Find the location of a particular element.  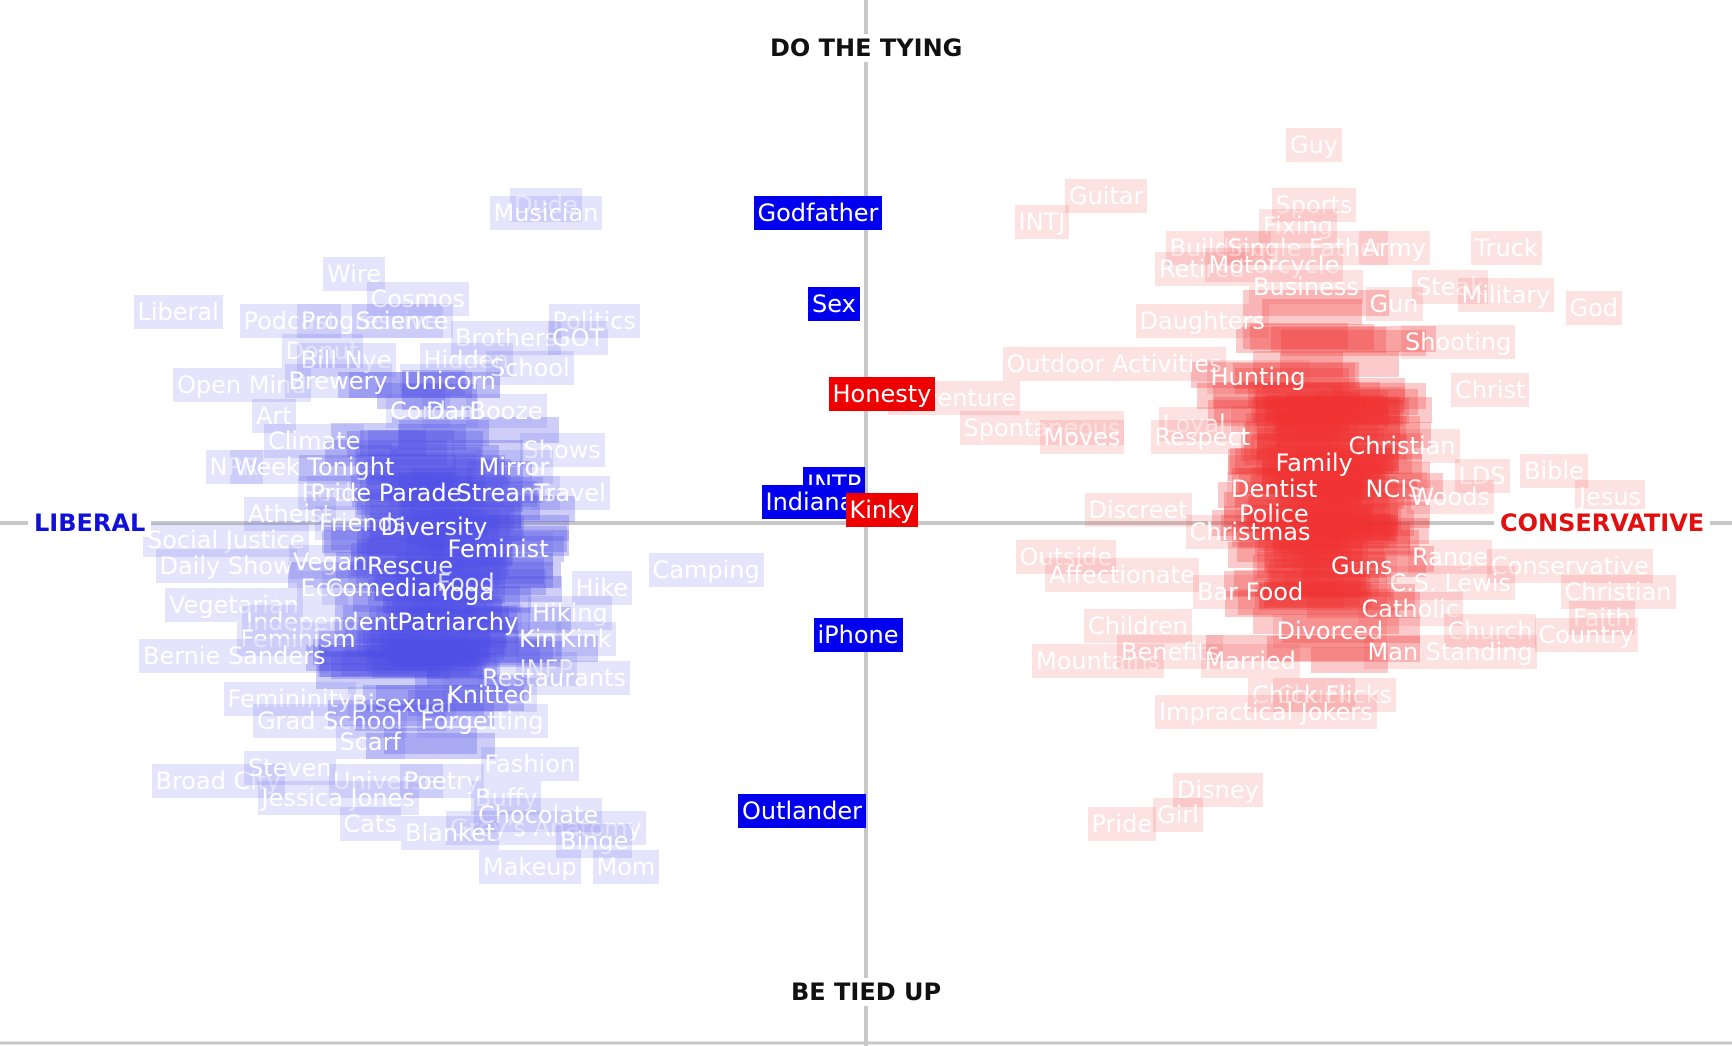

conservative-word-gun: Gun is located at coordinates (1394, 303).